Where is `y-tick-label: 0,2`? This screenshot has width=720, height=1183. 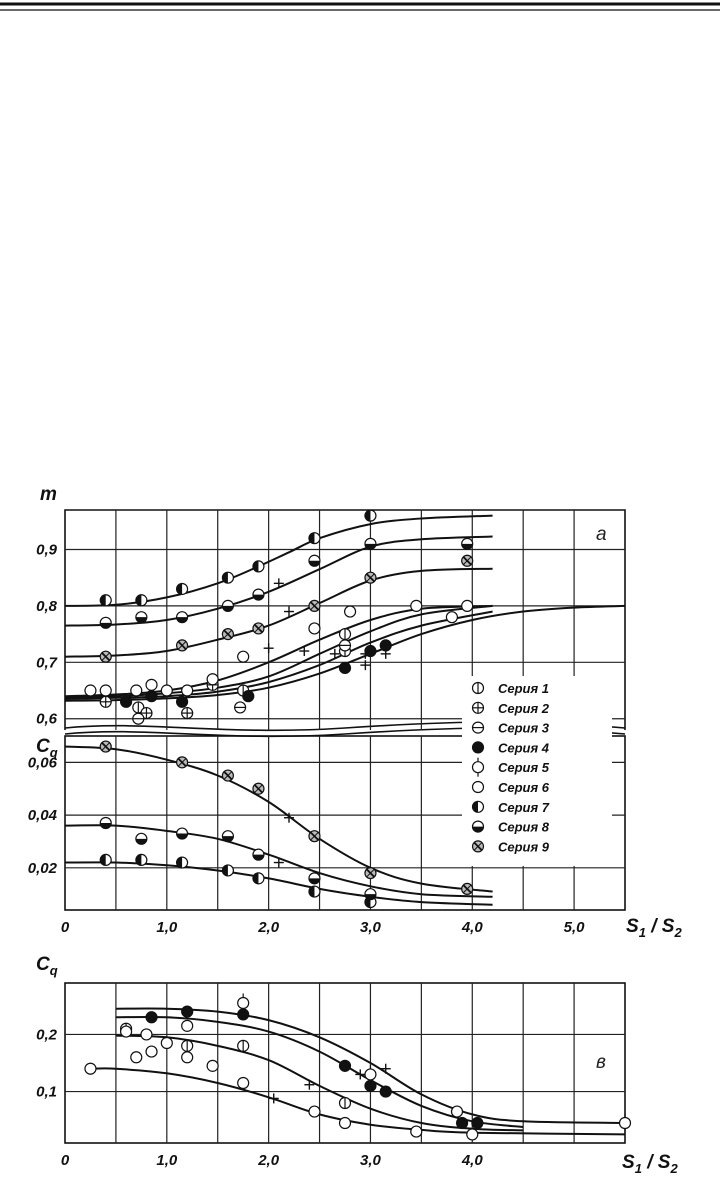
y-tick-label: 0,2 is located at coordinates (47, 1034).